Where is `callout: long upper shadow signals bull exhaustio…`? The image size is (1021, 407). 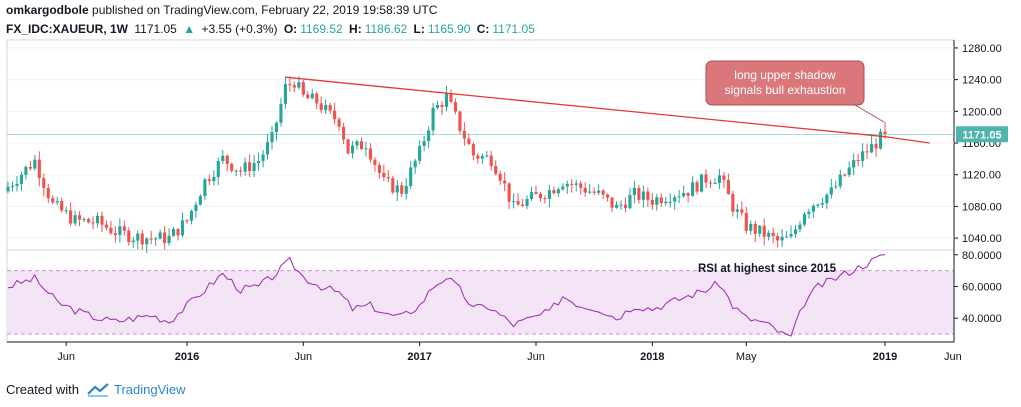
callout: long upper shadow signals bull exhaustio… is located at coordinates (795, 91).